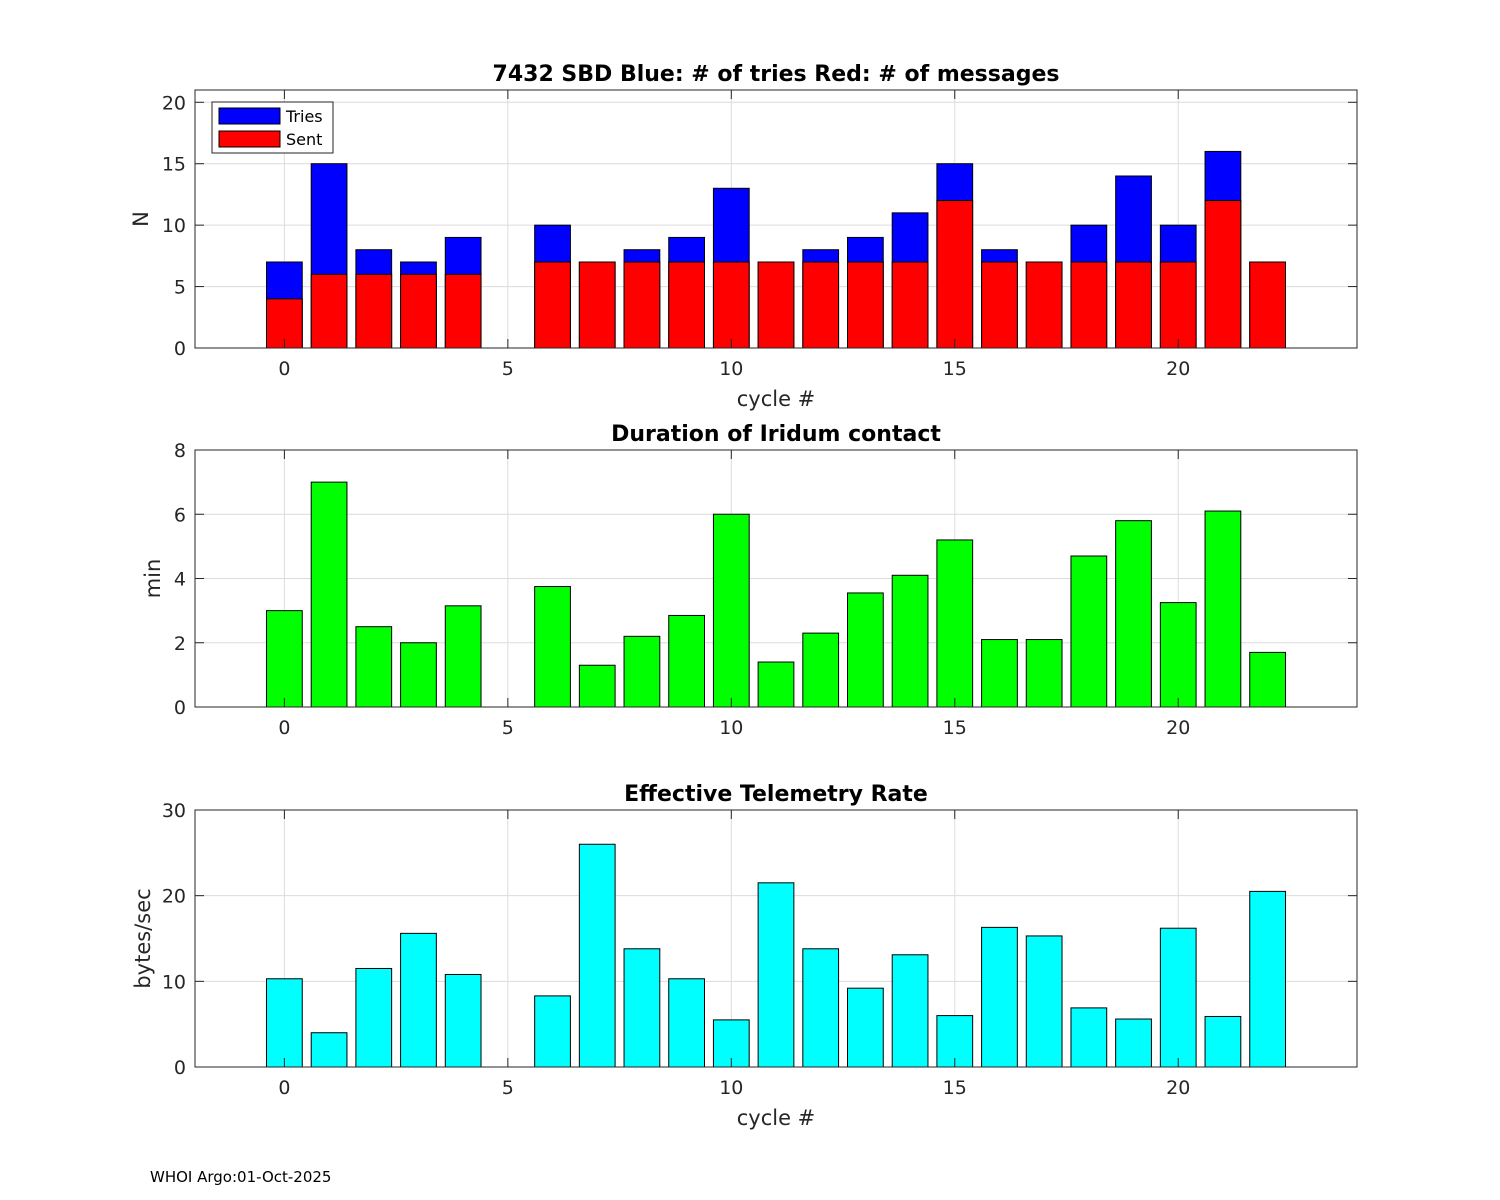 Image resolution: width=1500 pixels, height=1200 pixels. Describe the element at coordinates (141, 219) in the screenshot. I see `y-axis-label: N` at that location.